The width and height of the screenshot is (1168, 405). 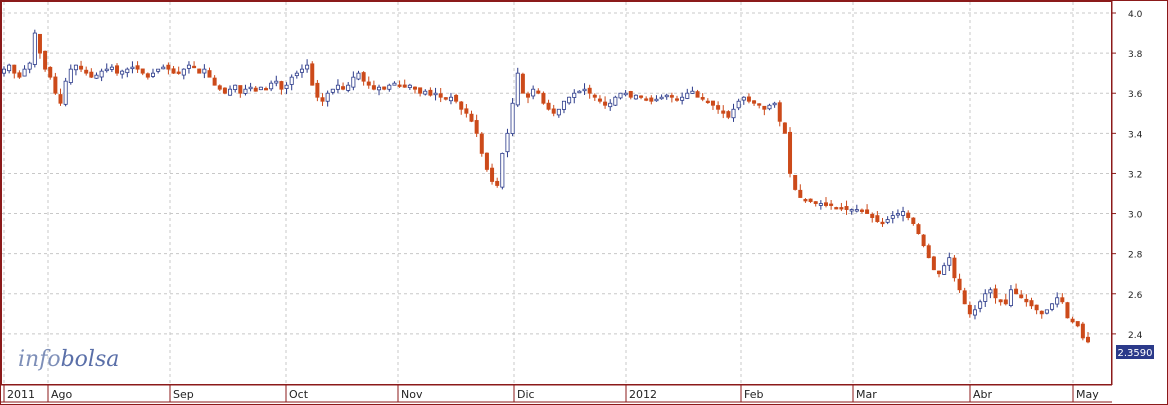 I want to click on x-tick-label: 2012, so click(x=643, y=394).